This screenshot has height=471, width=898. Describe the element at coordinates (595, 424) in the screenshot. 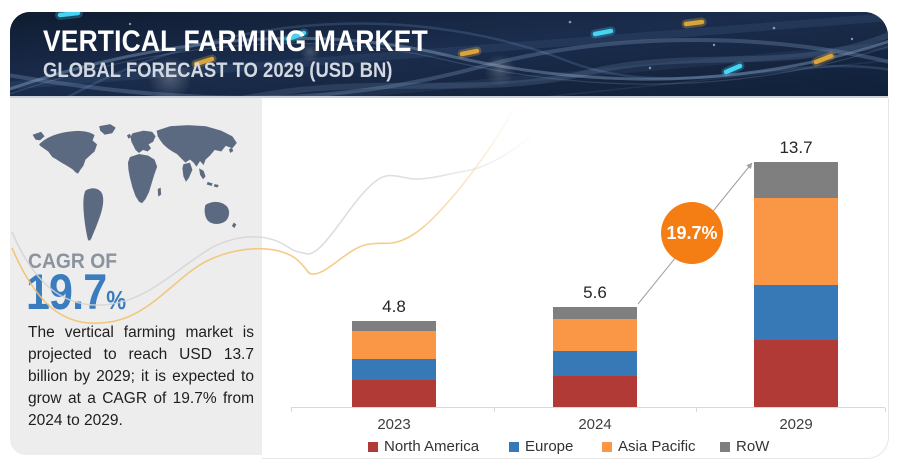

I see `category-label: 2024` at that location.